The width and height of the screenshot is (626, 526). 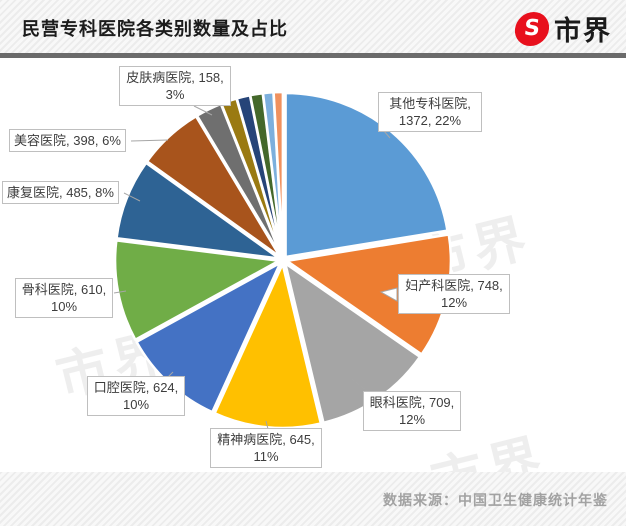 I want to click on callout-dental: 口腔医院, 624, 10%, so click(x=136, y=396).